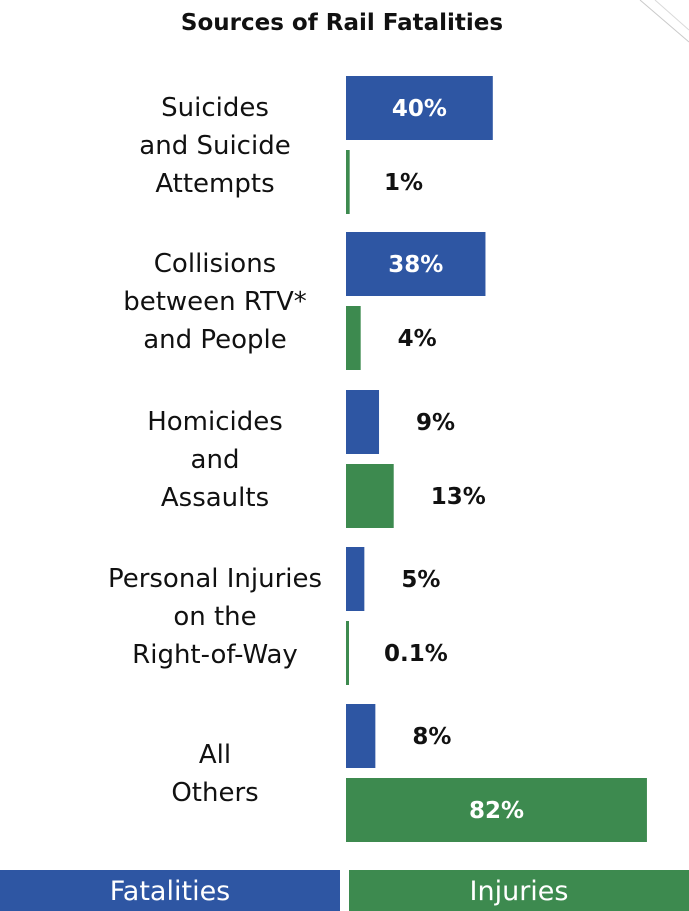 The image size is (689, 911). I want to click on injuries-value-label: 1%, so click(403, 183).